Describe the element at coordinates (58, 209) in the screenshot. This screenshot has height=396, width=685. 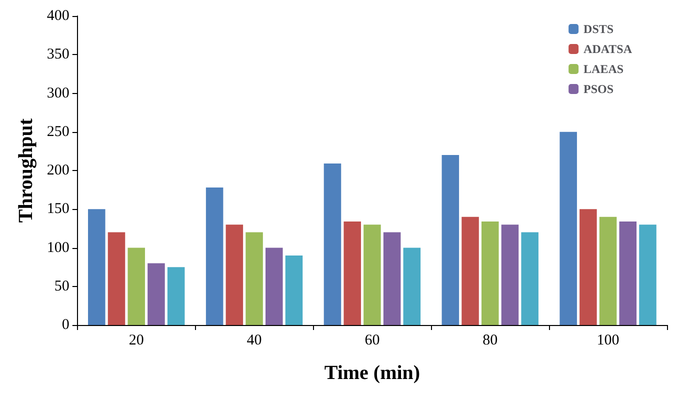
I see `y-tick-label: 150` at that location.